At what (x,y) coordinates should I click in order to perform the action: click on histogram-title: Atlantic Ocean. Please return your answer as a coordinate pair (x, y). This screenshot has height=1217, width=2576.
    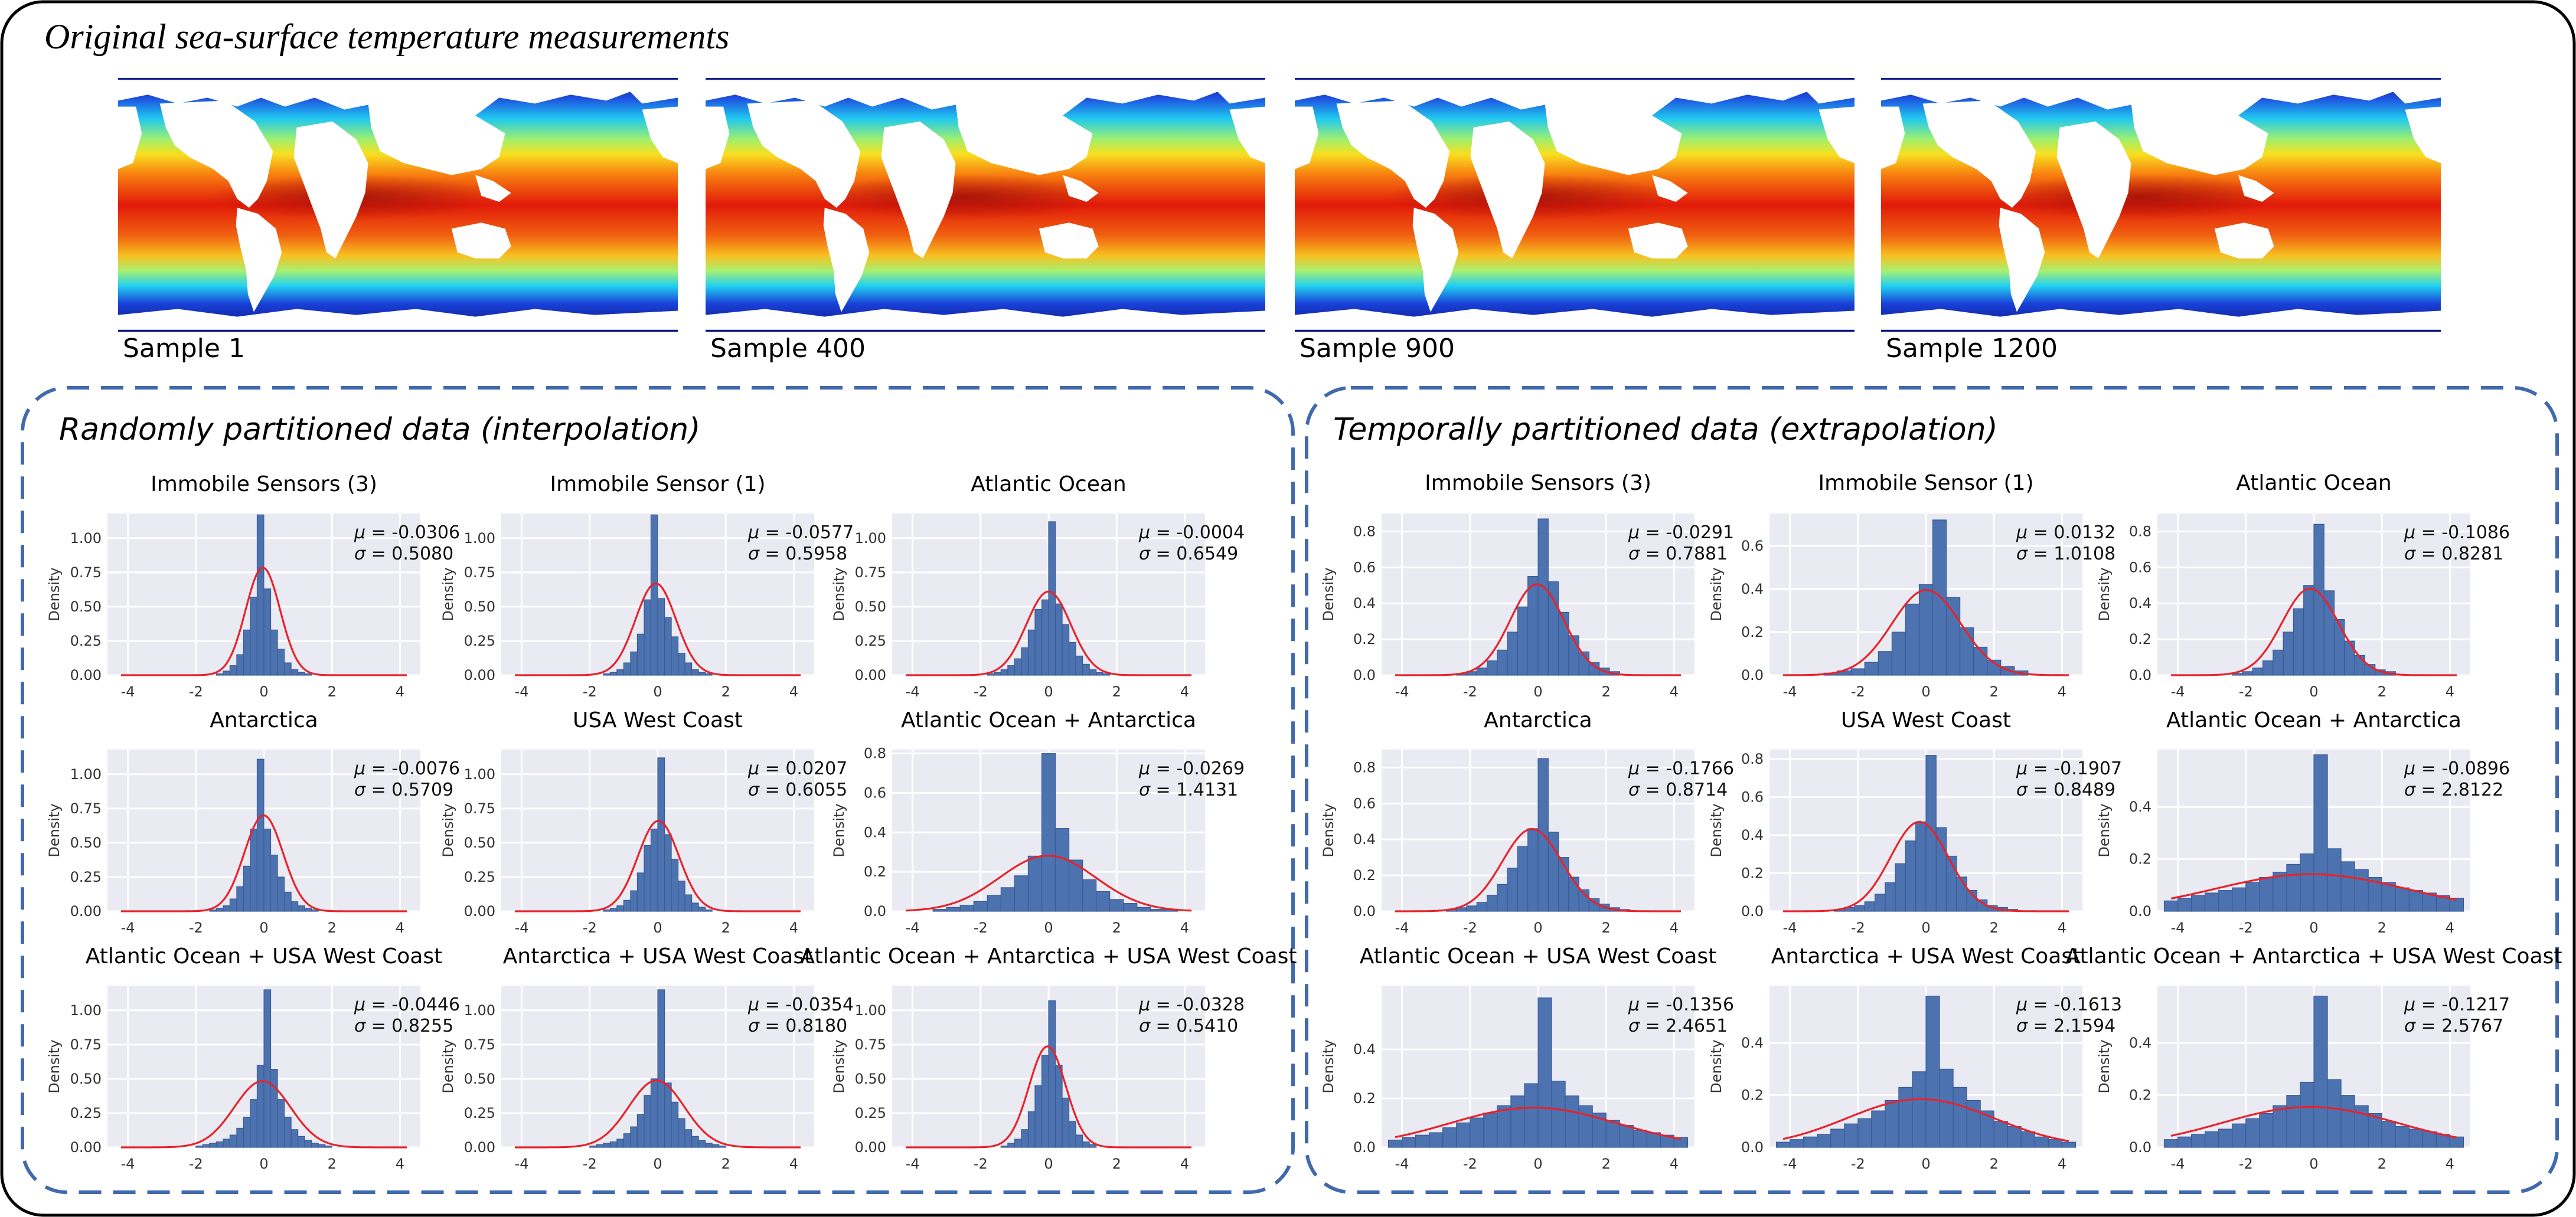
    Looking at the image, I should click on (2314, 483).